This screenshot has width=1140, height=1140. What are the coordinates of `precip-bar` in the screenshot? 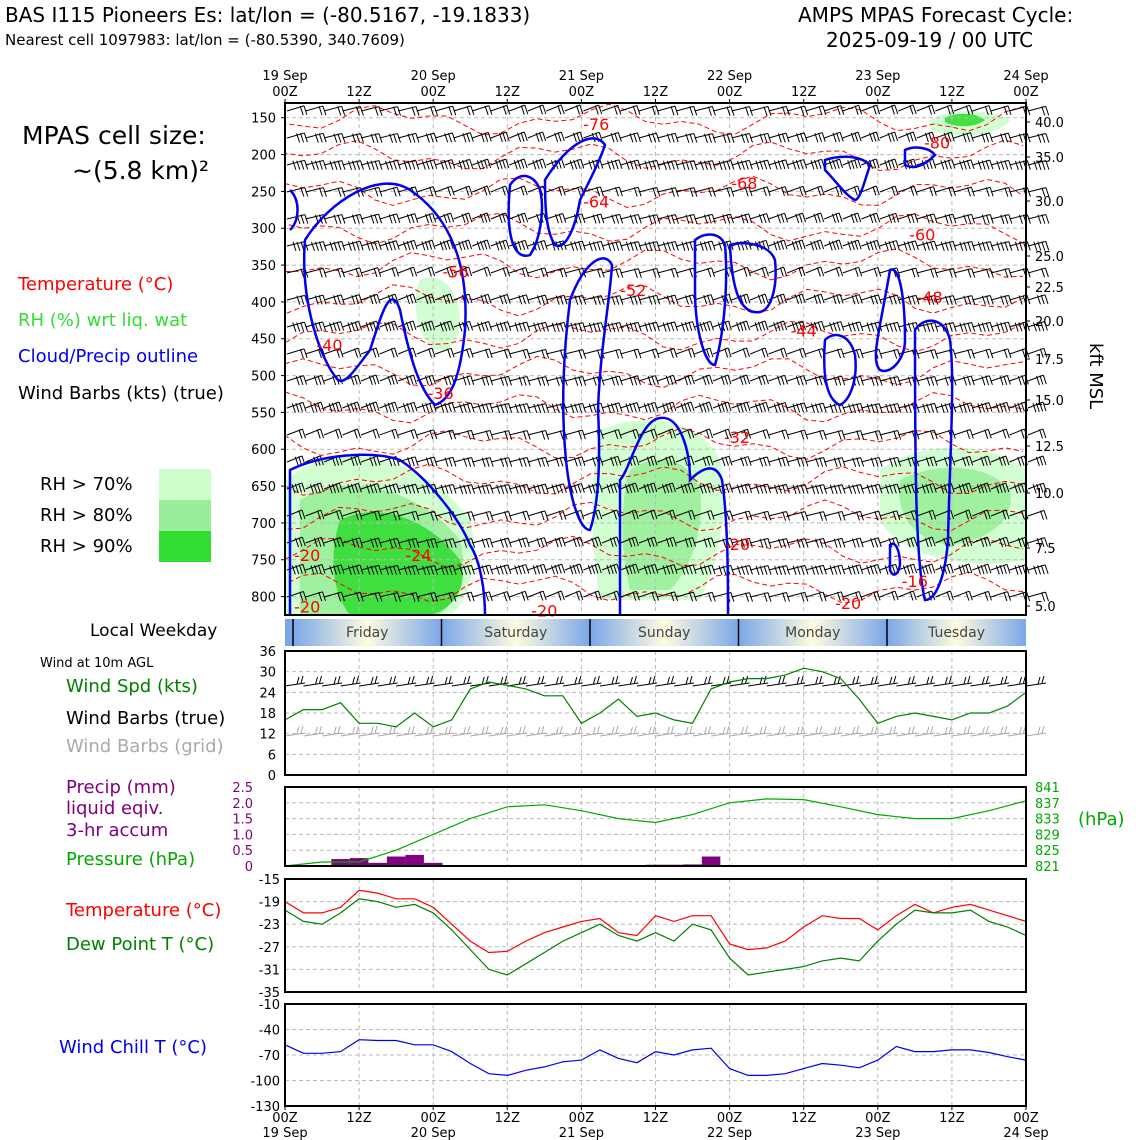 It's located at (377, 864).